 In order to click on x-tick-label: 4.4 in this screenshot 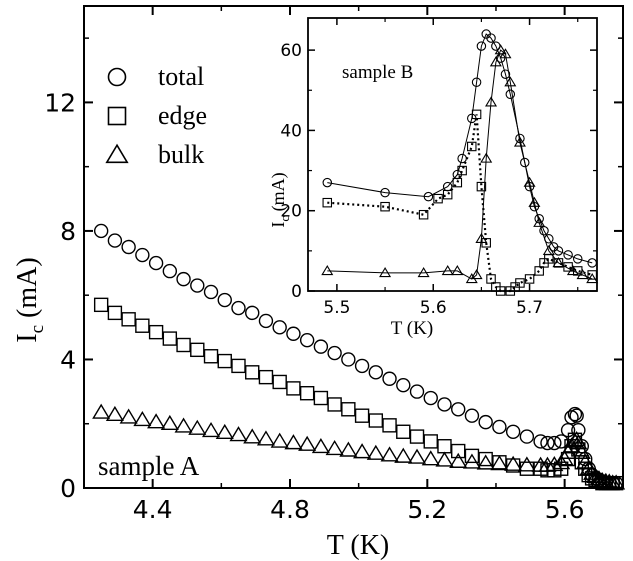, I will do `click(153, 509)`.